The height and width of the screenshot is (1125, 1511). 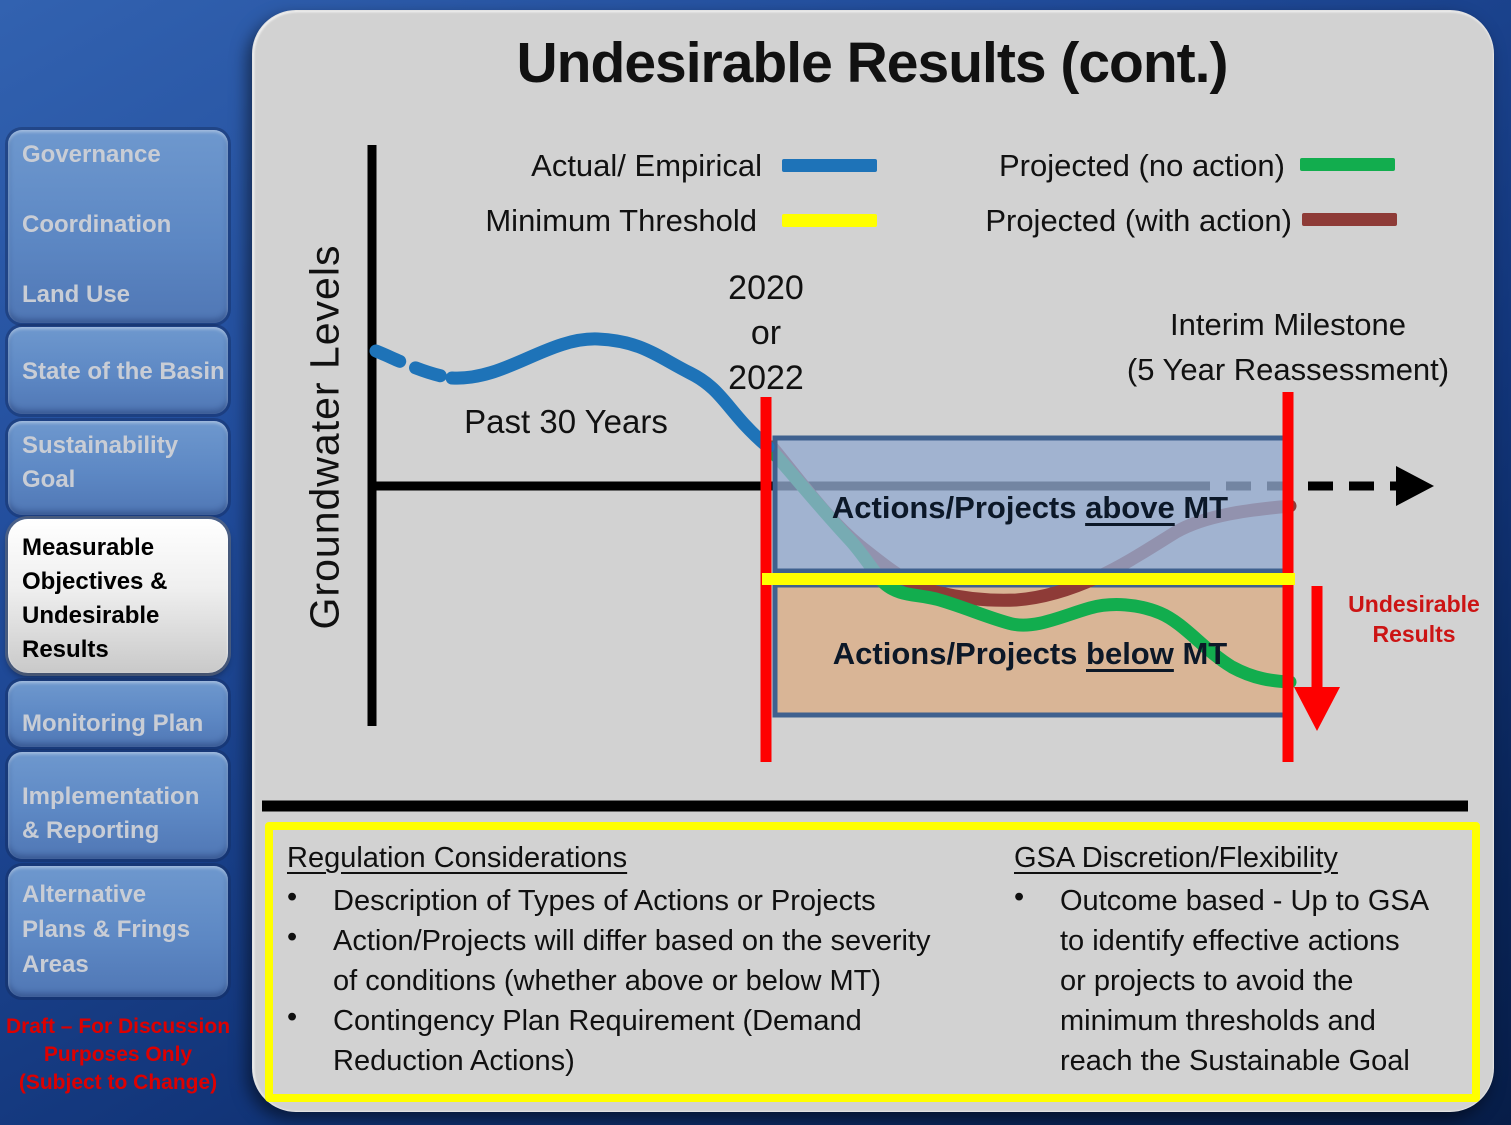 I want to click on draft-line: Purposes Only, so click(x=118, y=1054).